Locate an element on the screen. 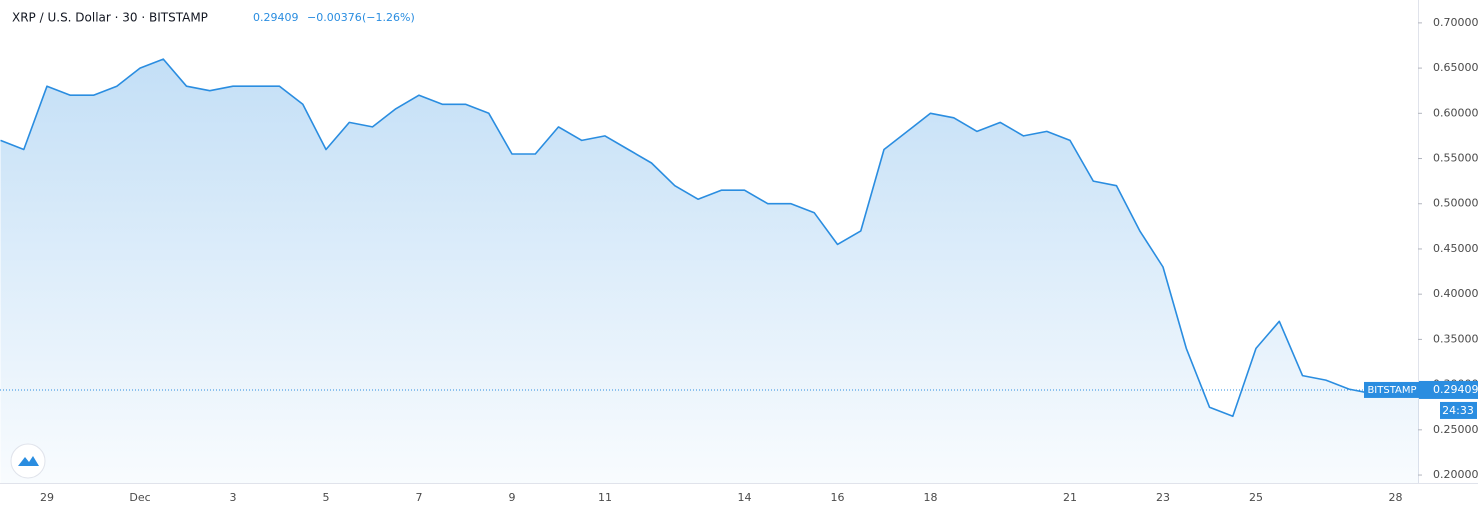 This screenshot has height=512, width=1478. x-tick-label: 7 is located at coordinates (419, 497).